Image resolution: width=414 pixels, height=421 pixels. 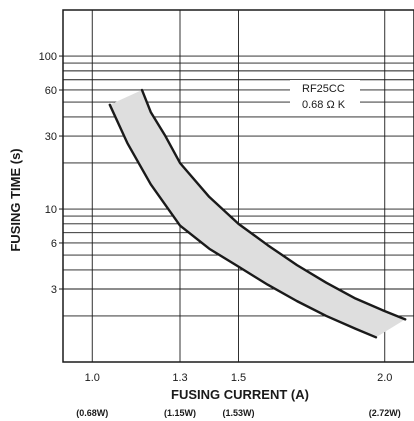 What do you see at coordinates (51, 173) in the screenshot?
I see `y-tick-labels: 100 60 30 10 6 3` at bounding box center [51, 173].